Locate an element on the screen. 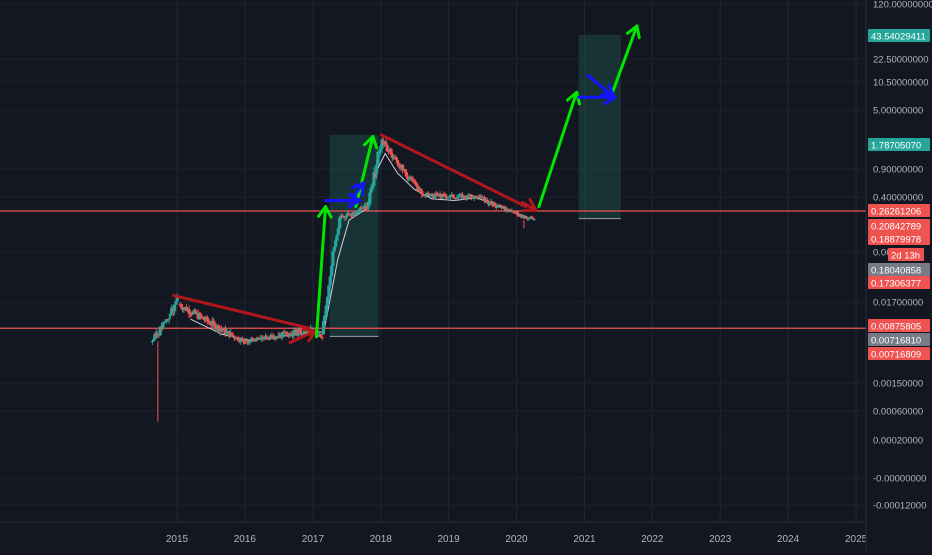  y-tick-label: 0.06 is located at coordinates (882, 253).